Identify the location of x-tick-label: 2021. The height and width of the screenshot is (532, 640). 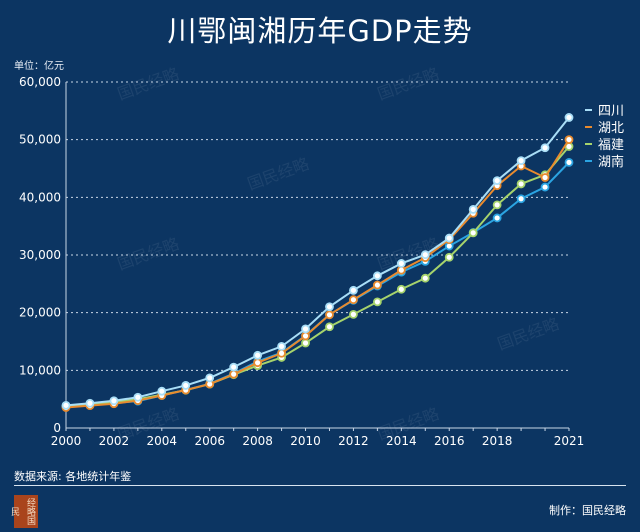
(569, 441).